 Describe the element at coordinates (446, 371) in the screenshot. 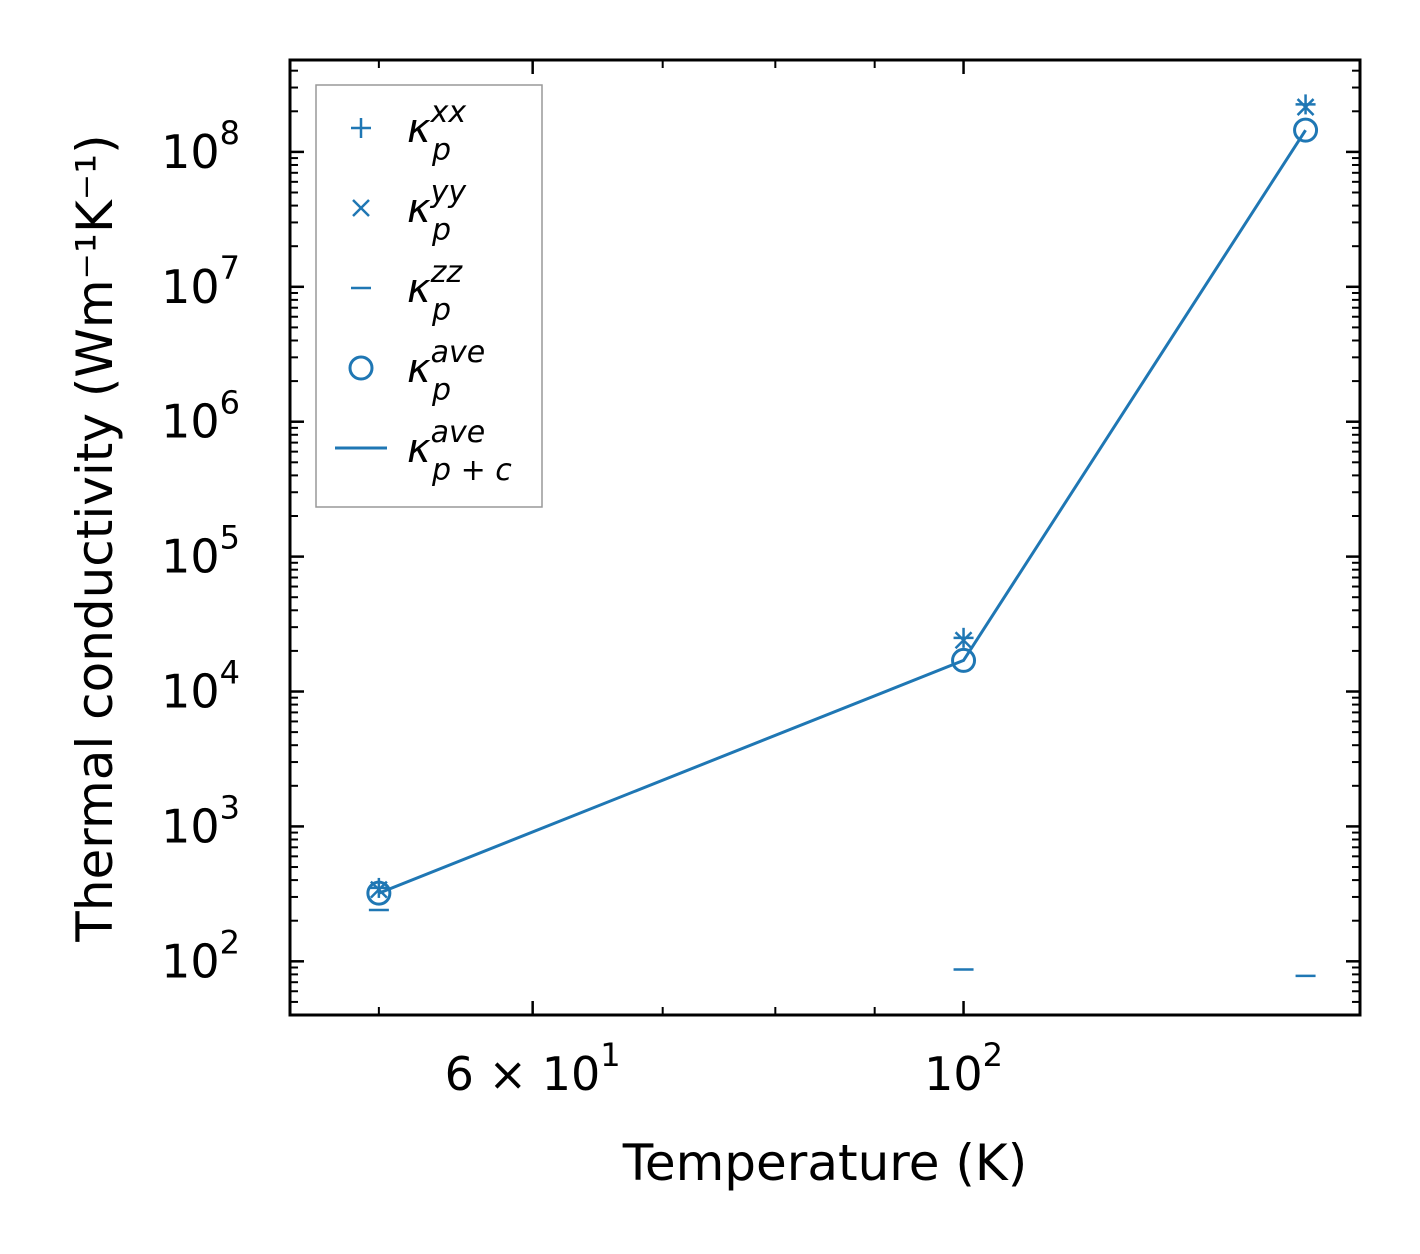

I see `legend-label: κave p` at that location.